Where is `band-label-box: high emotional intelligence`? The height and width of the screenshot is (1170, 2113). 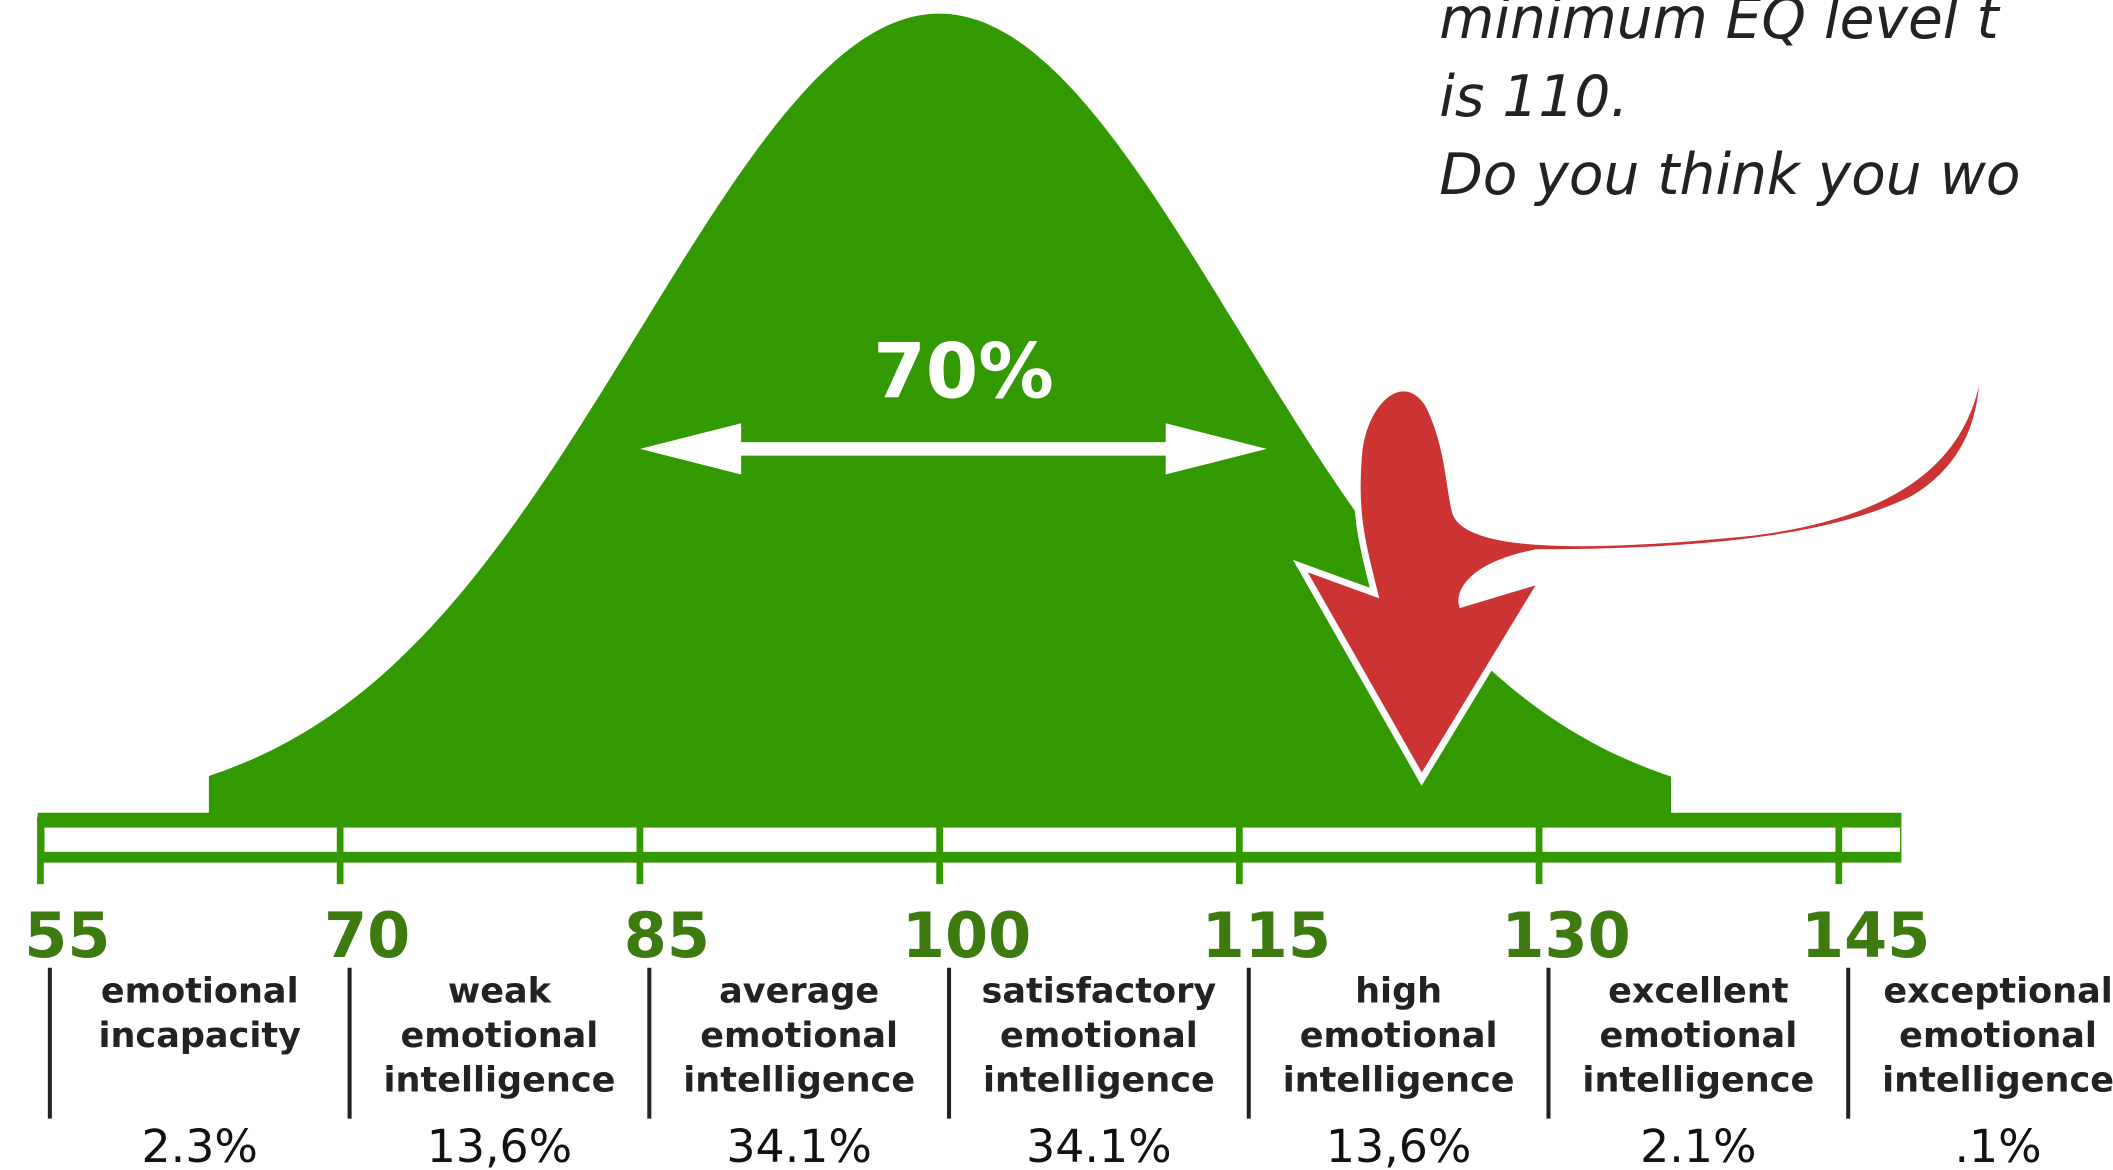
band-label-box: high emotional intelligence is located at coordinates (1398, 1036).